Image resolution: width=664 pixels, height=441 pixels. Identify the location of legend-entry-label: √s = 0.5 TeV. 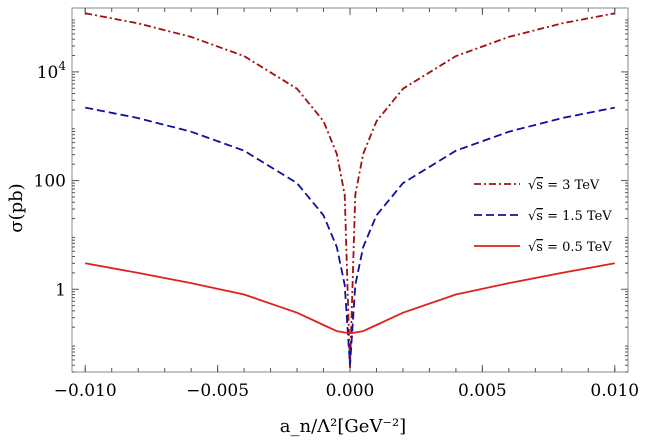
(570, 247).